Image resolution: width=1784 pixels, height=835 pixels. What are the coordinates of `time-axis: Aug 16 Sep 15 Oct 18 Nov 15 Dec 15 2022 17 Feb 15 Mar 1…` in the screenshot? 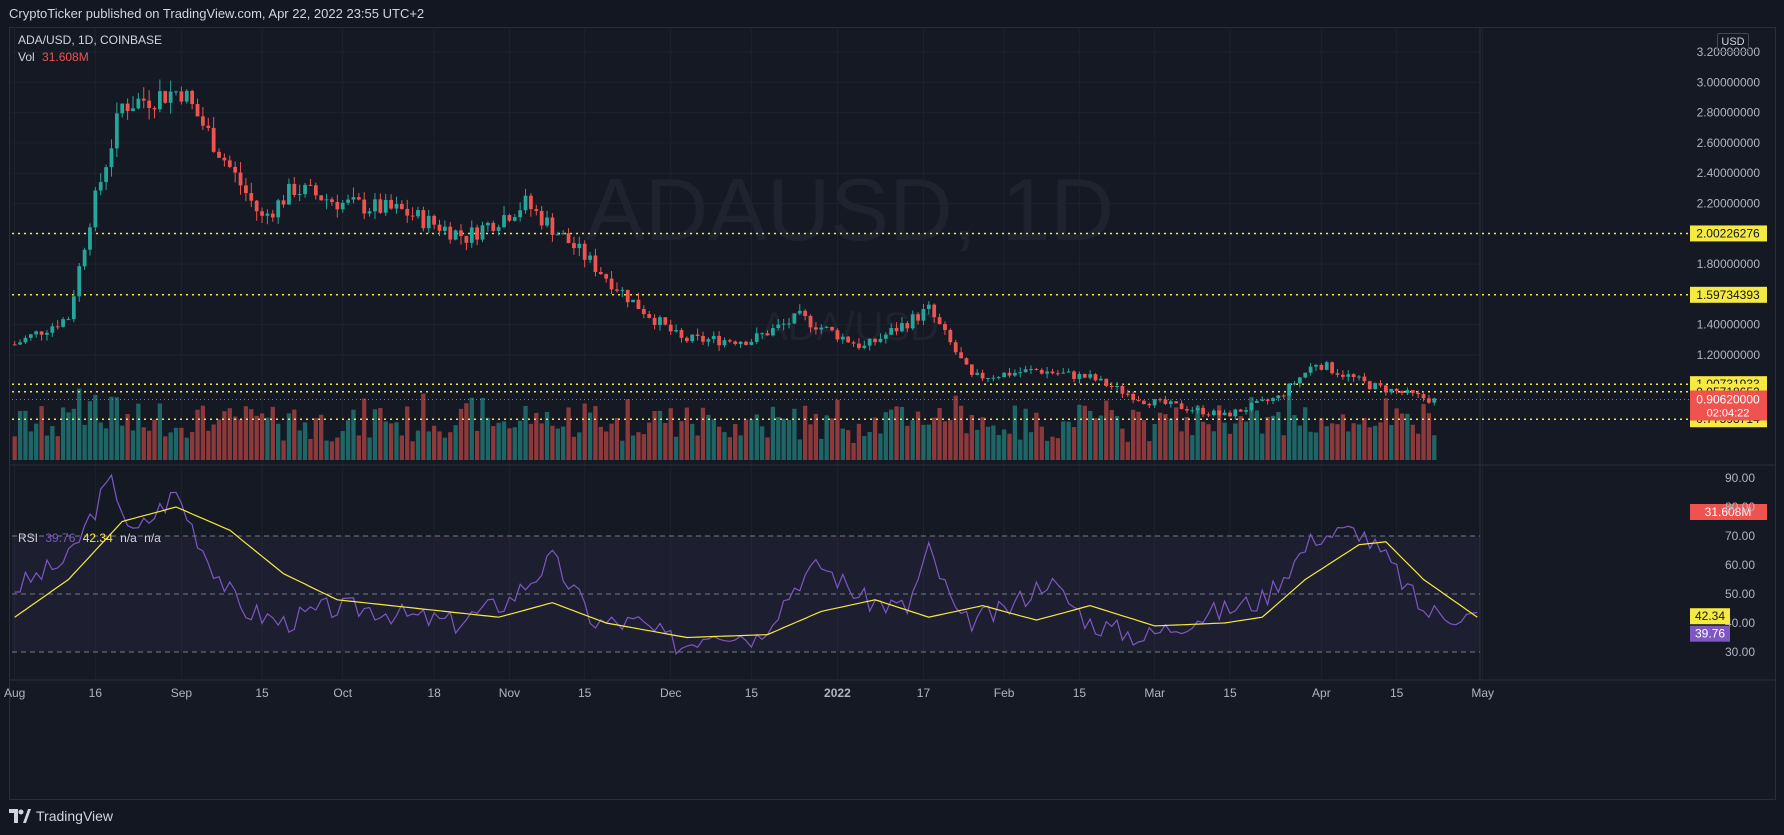 It's located at (749, 693).